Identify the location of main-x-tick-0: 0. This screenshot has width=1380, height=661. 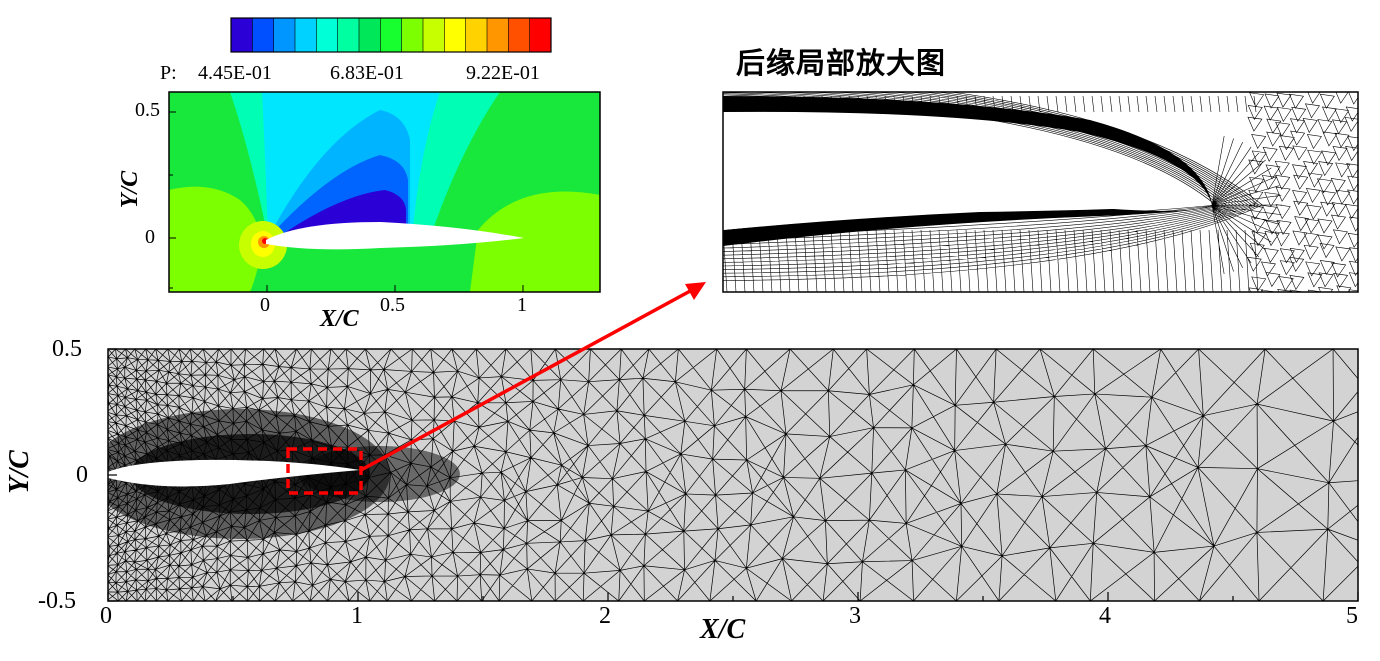
(106, 616).